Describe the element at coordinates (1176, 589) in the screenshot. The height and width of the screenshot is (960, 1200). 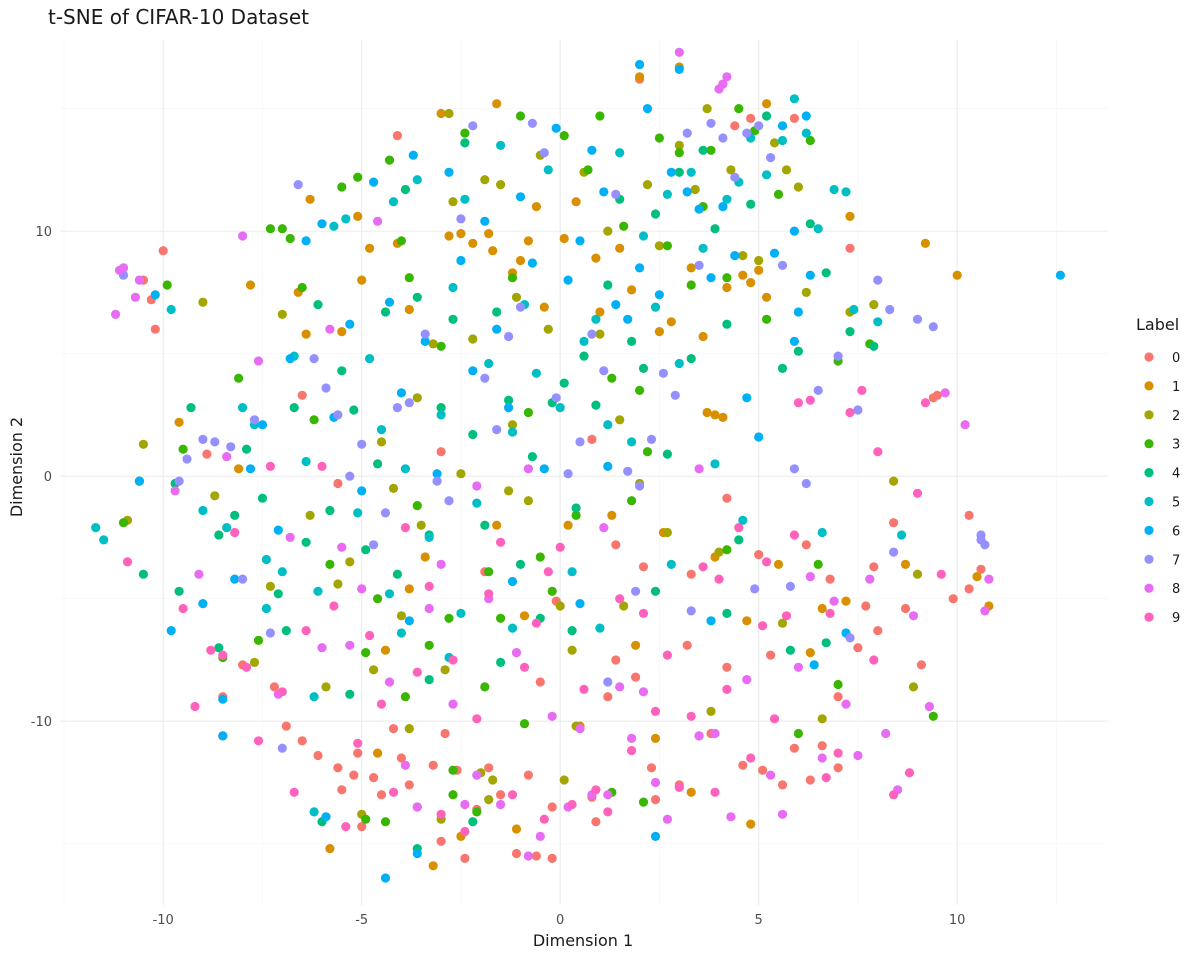
I see `legend-label: 8` at that location.